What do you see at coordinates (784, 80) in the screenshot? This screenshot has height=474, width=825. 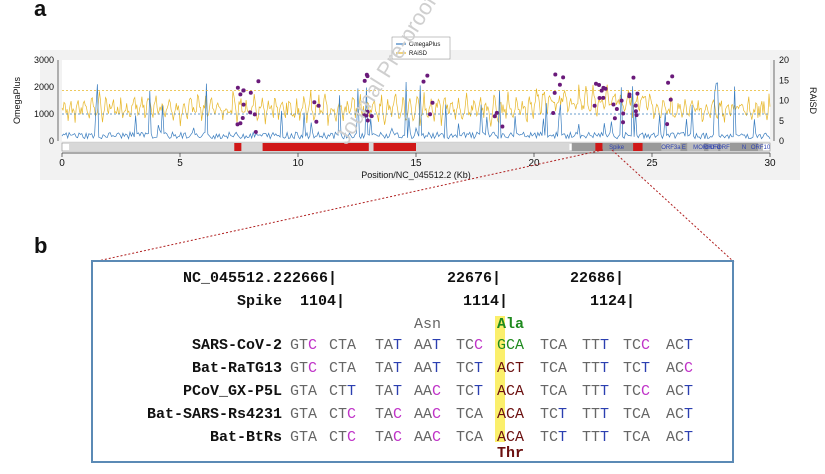 I see `right-tick-label: 15` at bounding box center [784, 80].